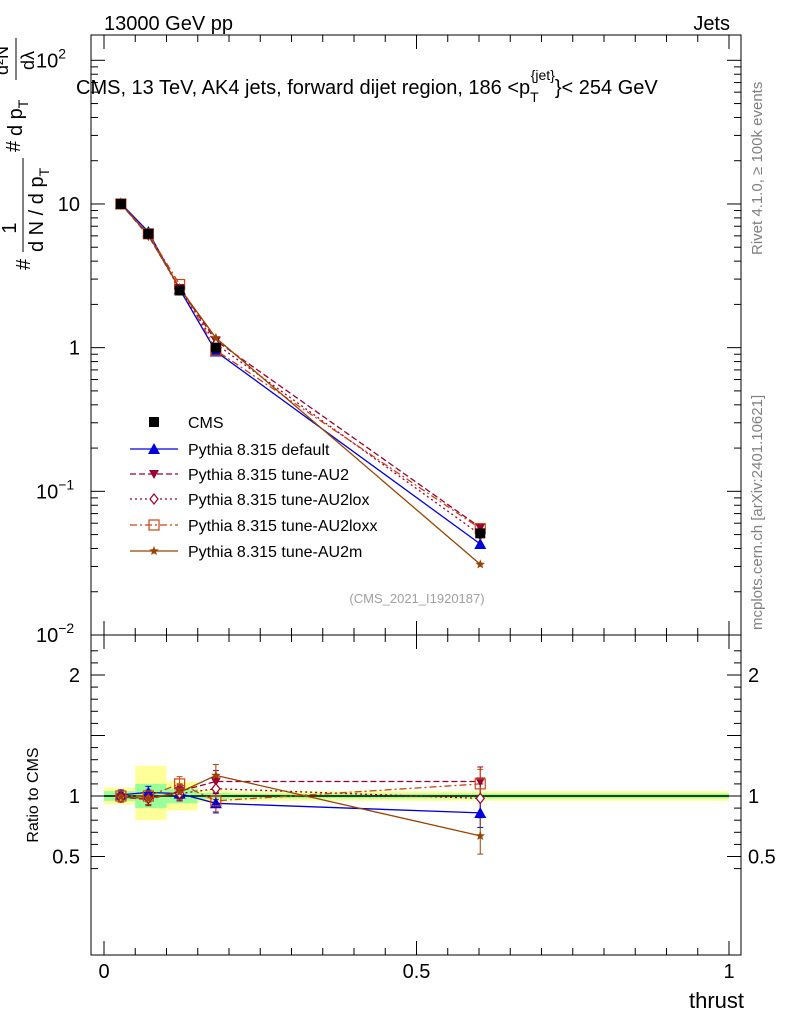 This screenshot has height=1024, width=786. Describe the element at coordinates (275, 552) in the screenshot. I see `legend-label: Pythia 8.315 tune-AU2m` at that location.